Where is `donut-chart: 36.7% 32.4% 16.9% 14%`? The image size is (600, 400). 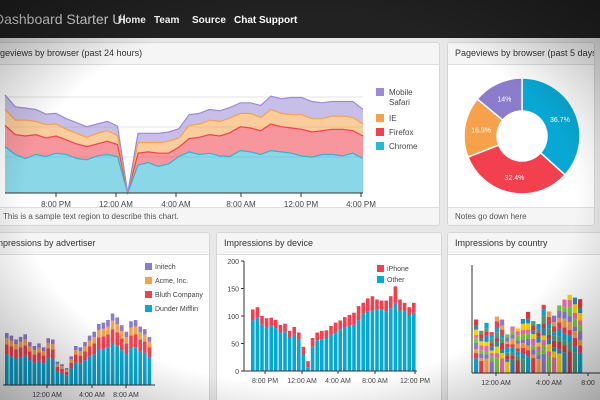 donut-chart: 36.7% 32.4% 16.9% 14% is located at coordinates (522, 136).